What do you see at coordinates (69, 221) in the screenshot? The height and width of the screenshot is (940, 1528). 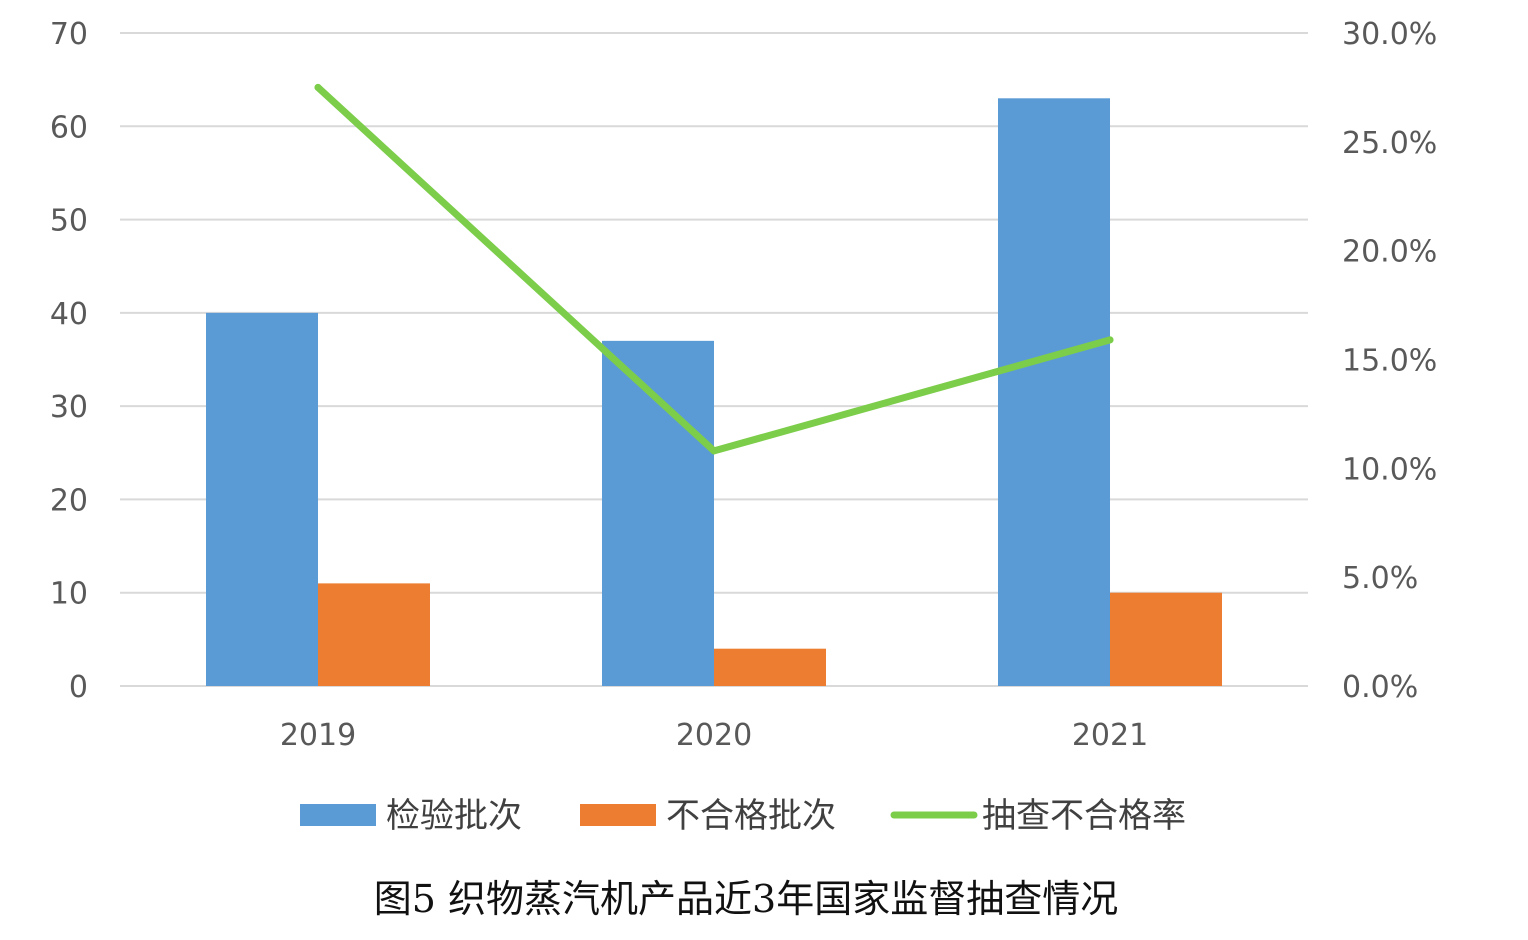 I see `left-tick-label: 50` at bounding box center [69, 221].